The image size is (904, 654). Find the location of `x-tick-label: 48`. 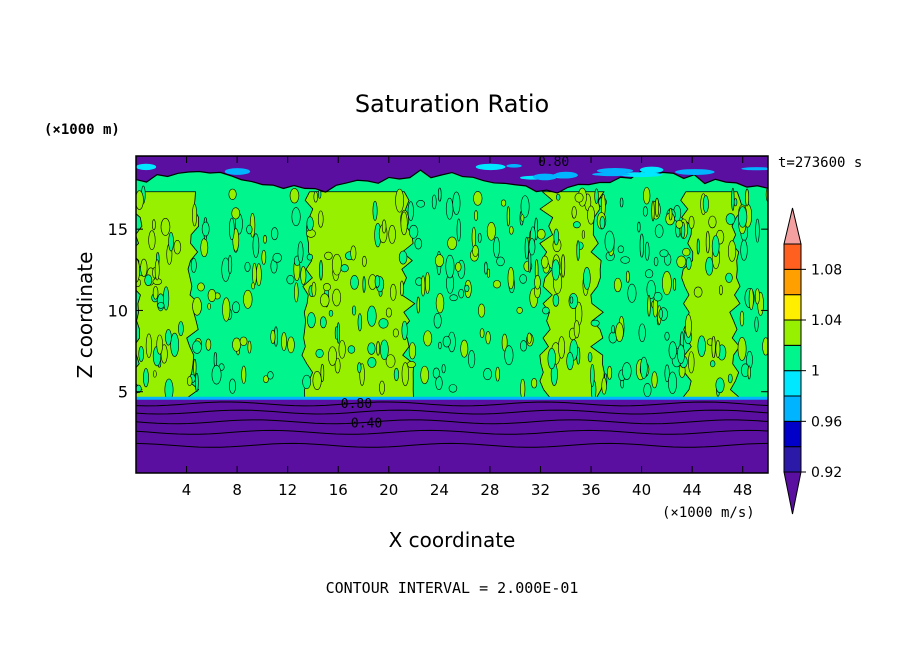

x-tick-label: 48 is located at coordinates (742, 490).